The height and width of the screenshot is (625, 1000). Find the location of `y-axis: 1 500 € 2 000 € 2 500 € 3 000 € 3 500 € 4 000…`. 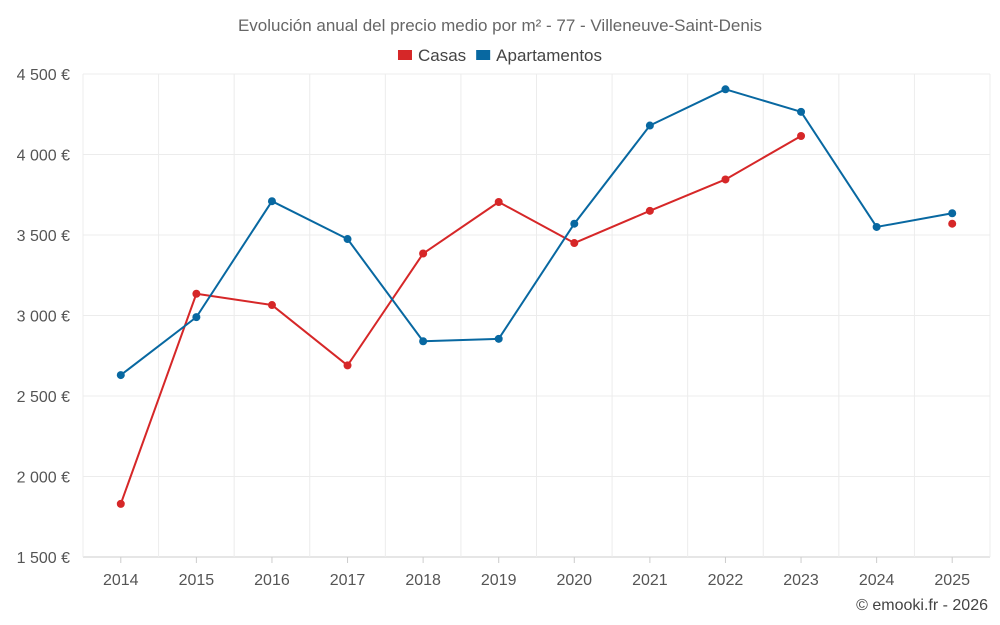

y-axis: 1 500 € 2 000 € 2 500 € 3 000 € 3 500 € 4 000… is located at coordinates (43, 317).